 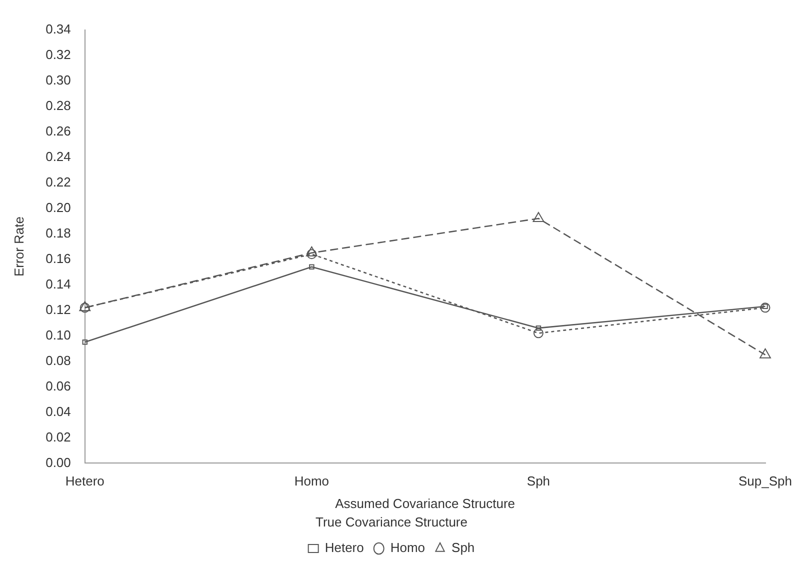 I want to click on y-tick-label: 0.08, so click(x=58, y=360).